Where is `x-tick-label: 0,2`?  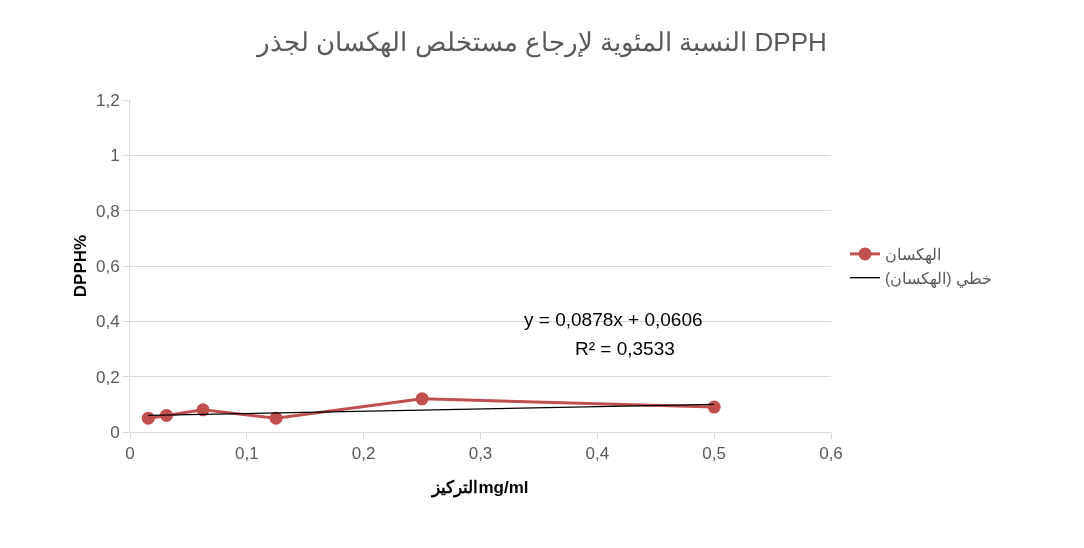
x-tick-label: 0,2 is located at coordinates (363, 454).